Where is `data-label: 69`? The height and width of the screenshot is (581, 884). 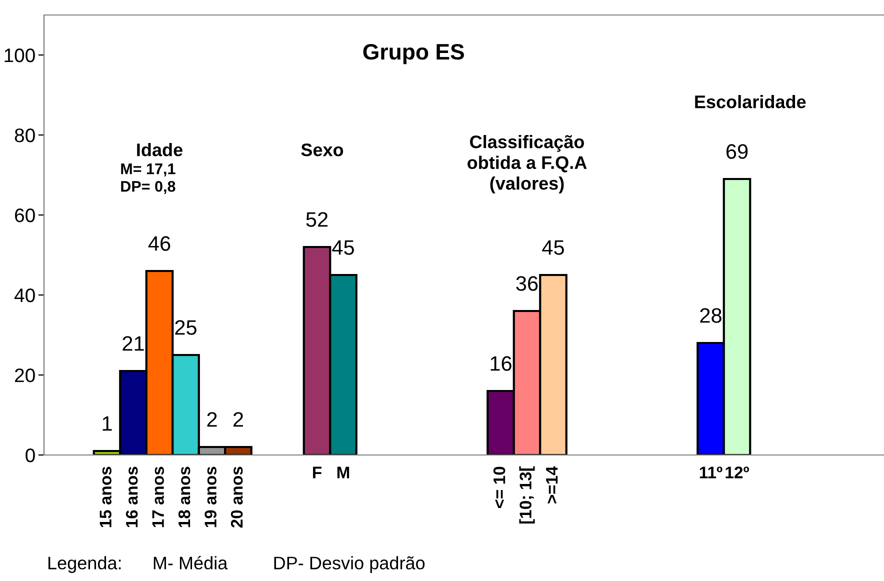 data-label: 69 is located at coordinates (737, 151).